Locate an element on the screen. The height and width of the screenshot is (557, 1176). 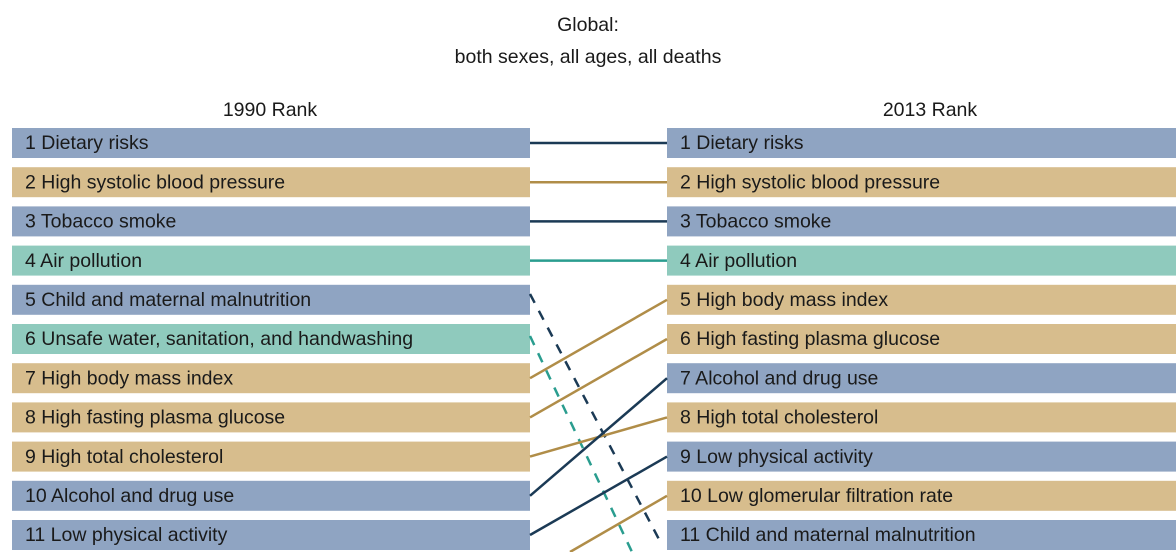
row-label: 5 High body mass index is located at coordinates (784, 300).